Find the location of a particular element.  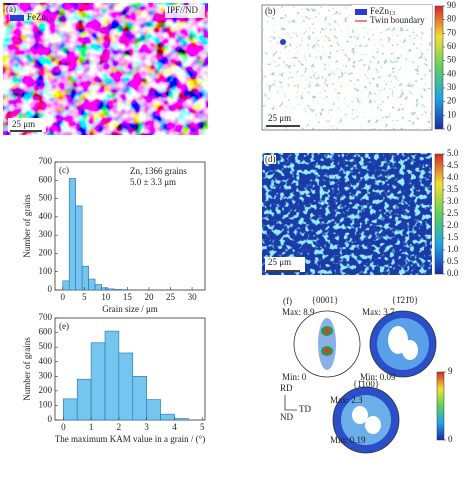

legend-label: Twin boundary is located at coordinates (397, 20).